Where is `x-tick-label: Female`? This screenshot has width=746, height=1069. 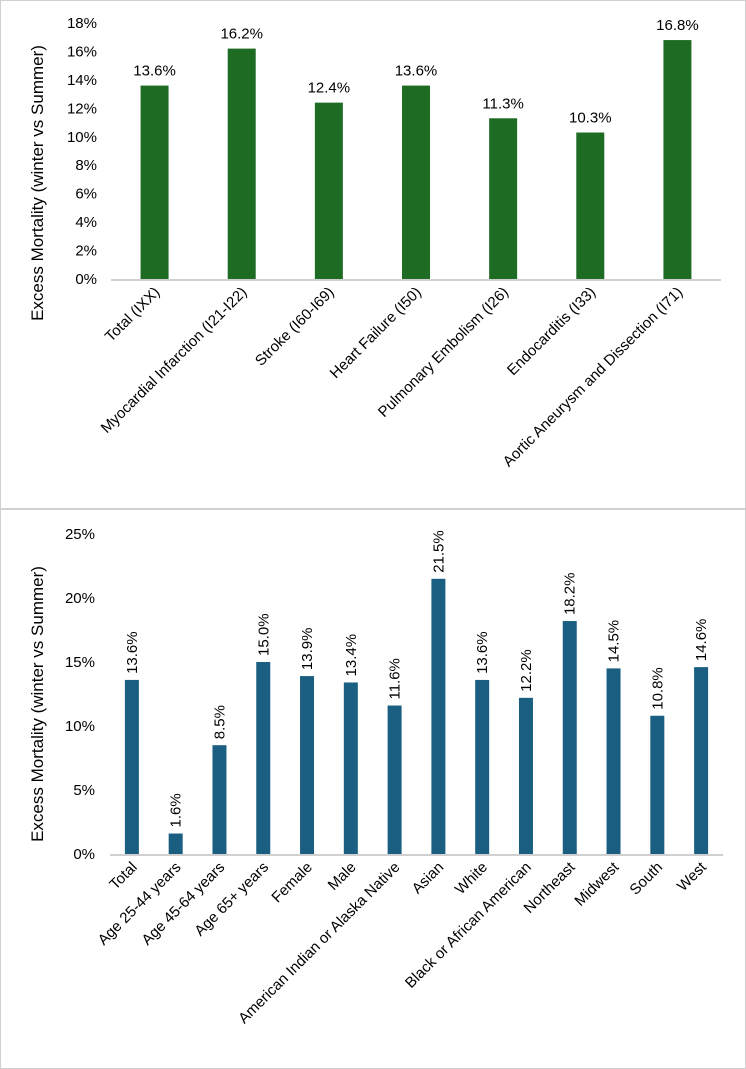
x-tick-label: Female is located at coordinates (291, 882).